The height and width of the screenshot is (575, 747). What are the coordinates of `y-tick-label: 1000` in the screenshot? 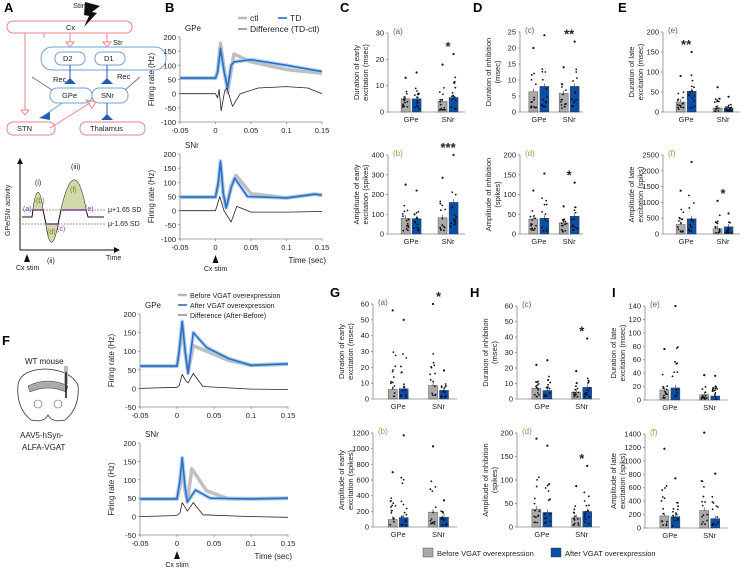 It's located at (360, 448).